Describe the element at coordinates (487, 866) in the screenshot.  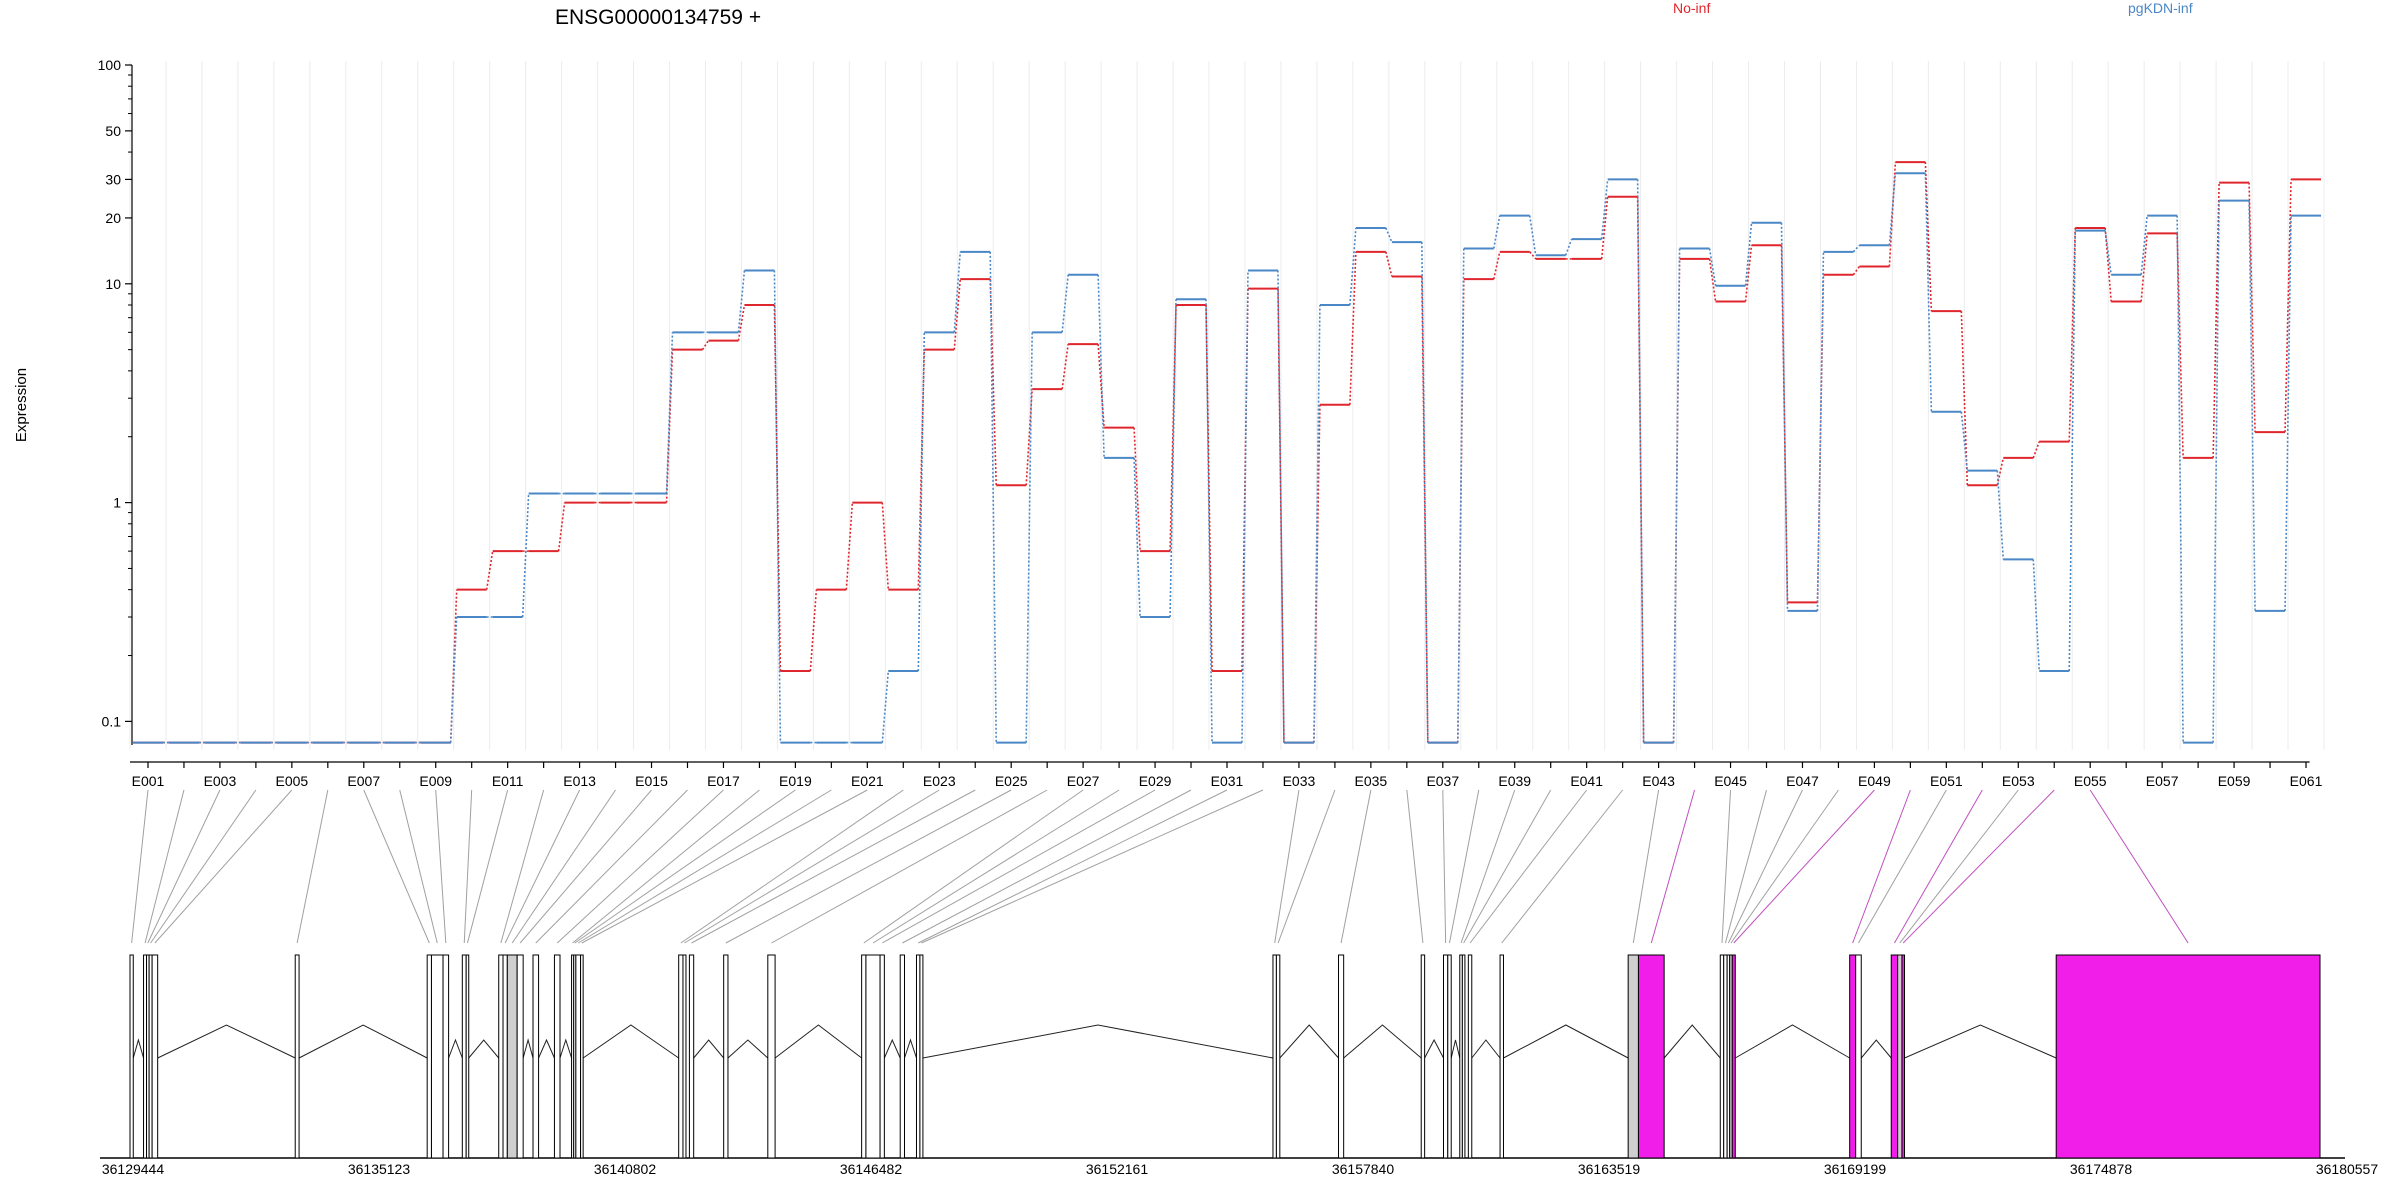
I see `connector-E011` at that location.